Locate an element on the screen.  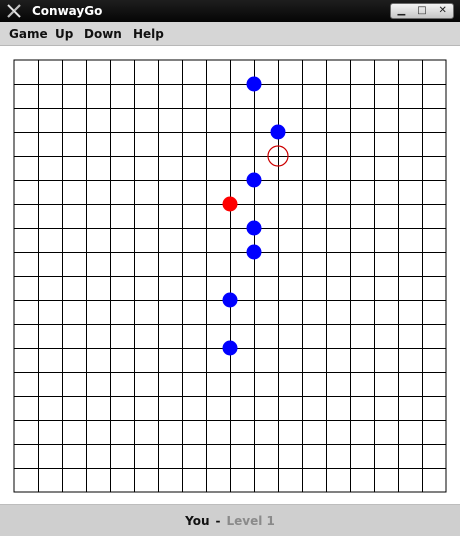
minimize-button: ▁ is located at coordinates (401, 10).